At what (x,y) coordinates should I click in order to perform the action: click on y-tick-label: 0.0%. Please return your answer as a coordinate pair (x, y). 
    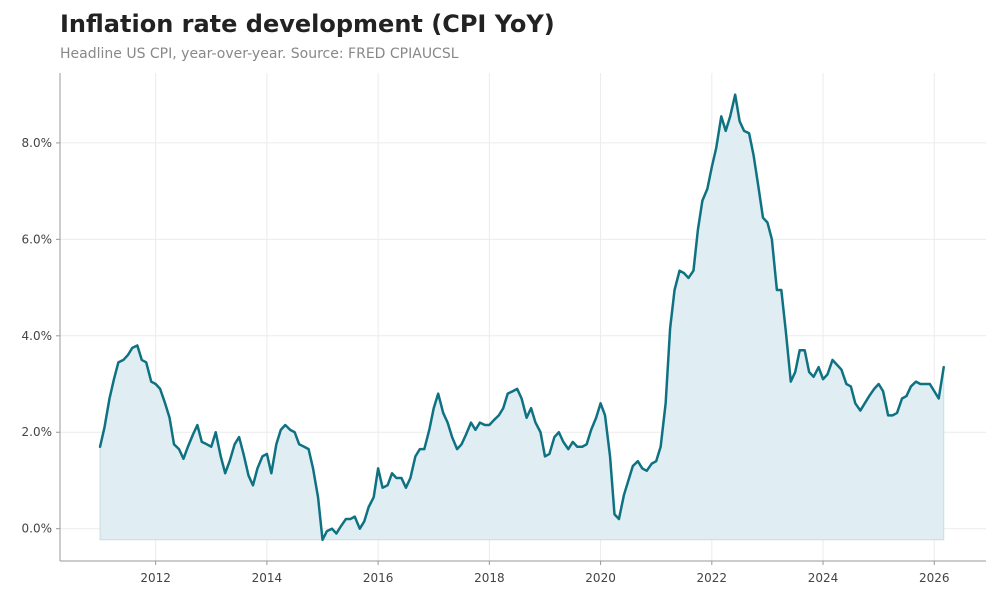
    Looking at the image, I should click on (37, 529).